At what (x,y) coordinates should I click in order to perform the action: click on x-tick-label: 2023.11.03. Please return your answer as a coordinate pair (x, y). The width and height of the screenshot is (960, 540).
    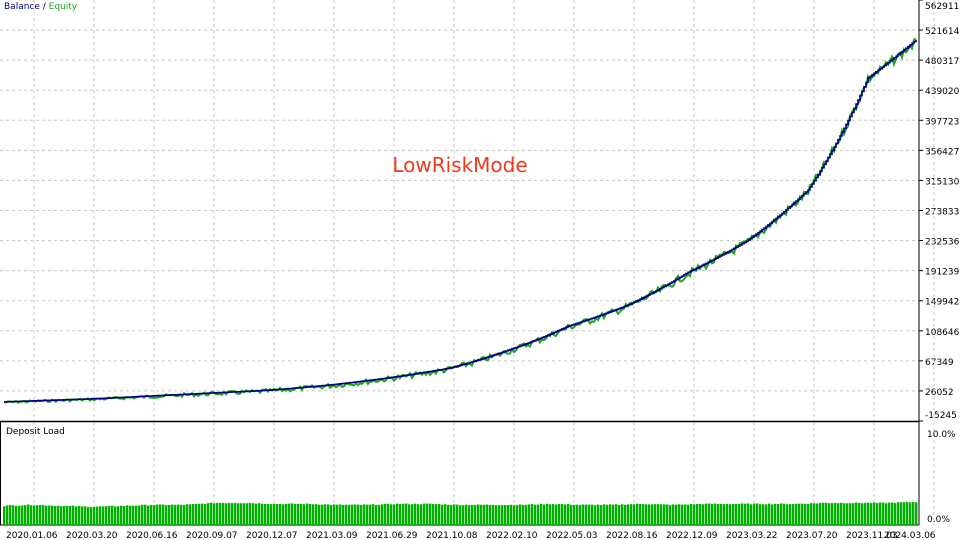
    Looking at the image, I should click on (872, 535).